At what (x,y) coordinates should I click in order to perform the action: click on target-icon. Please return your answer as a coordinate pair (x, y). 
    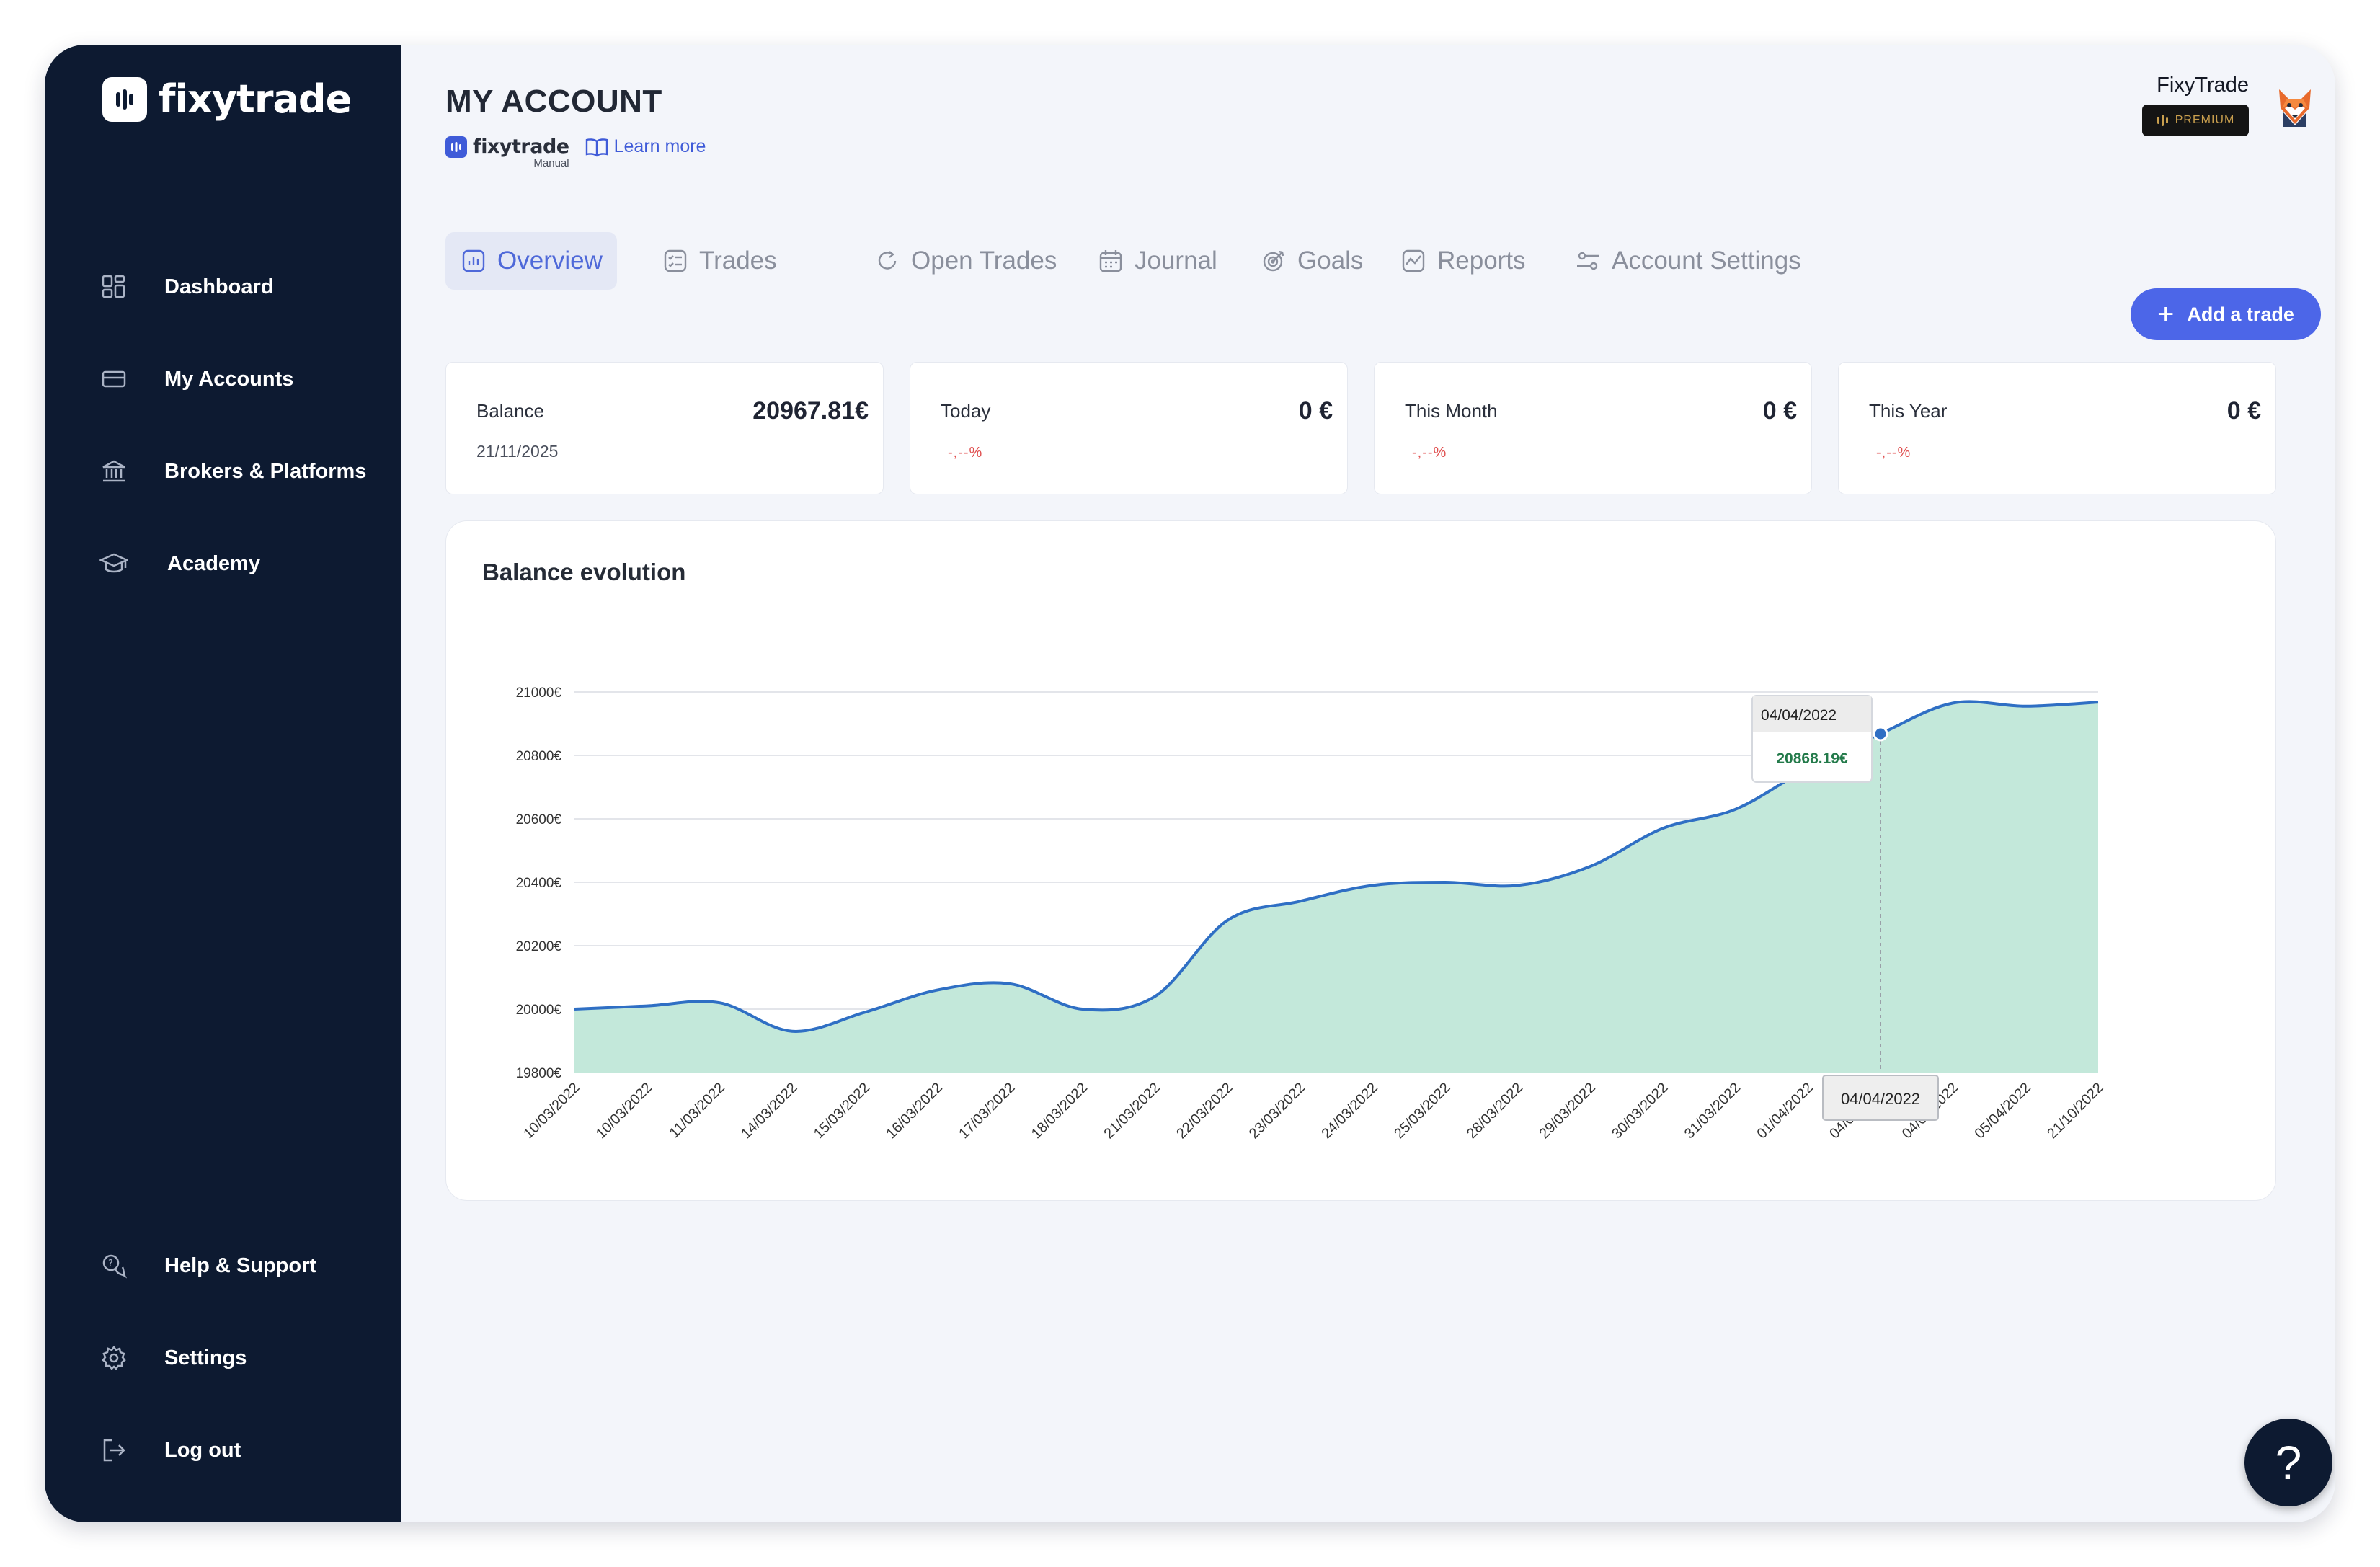
    Looking at the image, I should click on (1273, 261).